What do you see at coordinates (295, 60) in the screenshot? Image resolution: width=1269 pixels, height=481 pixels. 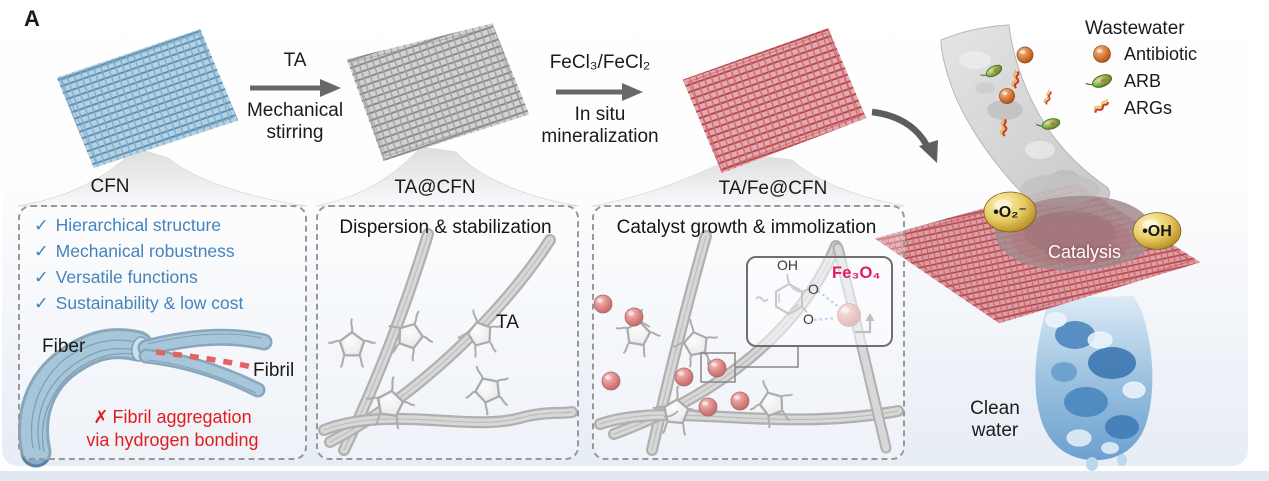 I see `step1-reagent: TA` at bounding box center [295, 60].